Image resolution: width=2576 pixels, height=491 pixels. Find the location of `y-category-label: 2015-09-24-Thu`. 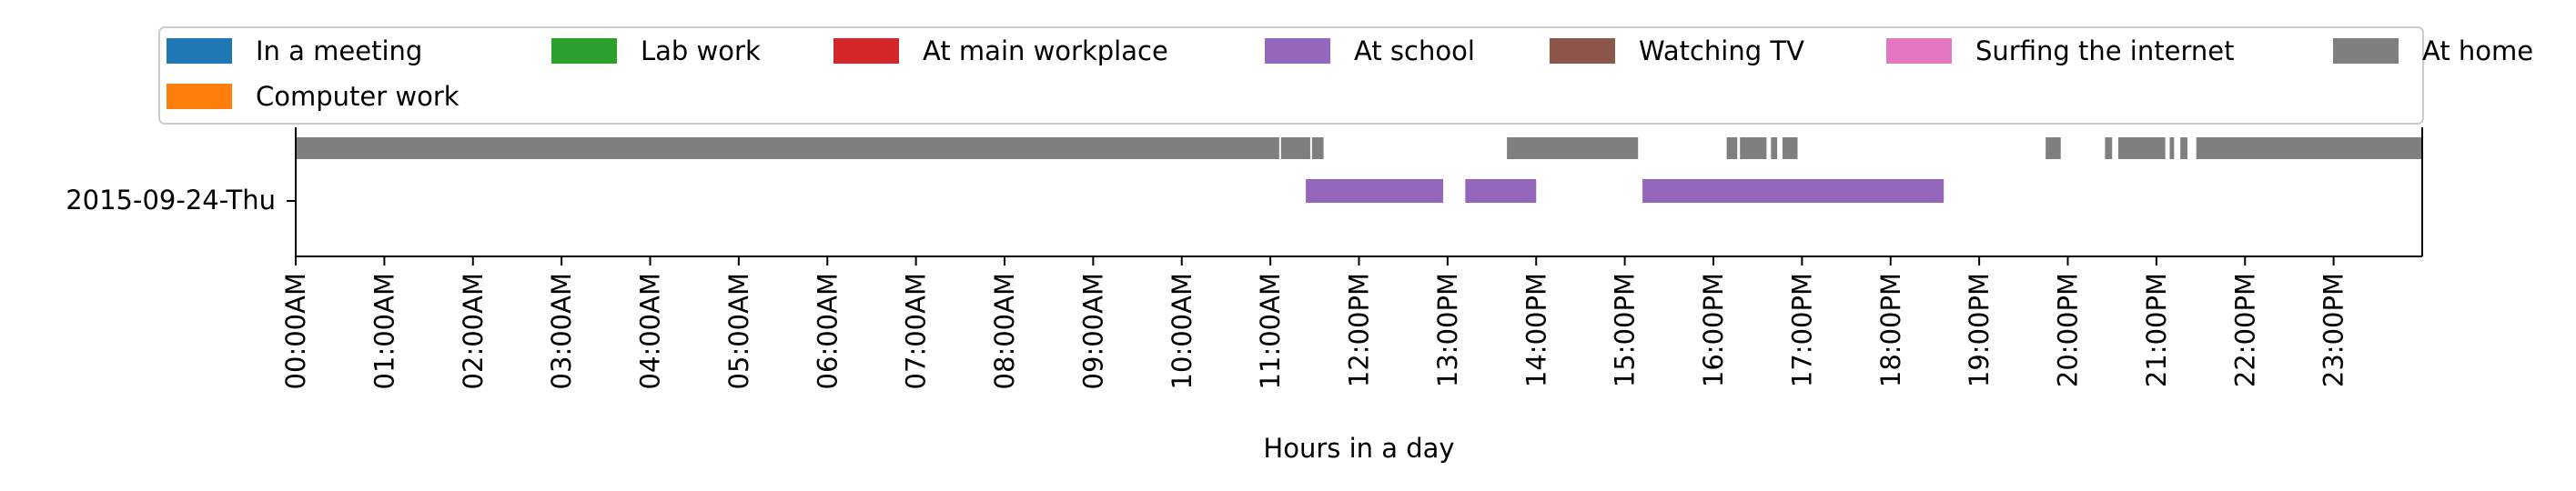

y-category-label: 2015-09-24-Thu is located at coordinates (171, 200).